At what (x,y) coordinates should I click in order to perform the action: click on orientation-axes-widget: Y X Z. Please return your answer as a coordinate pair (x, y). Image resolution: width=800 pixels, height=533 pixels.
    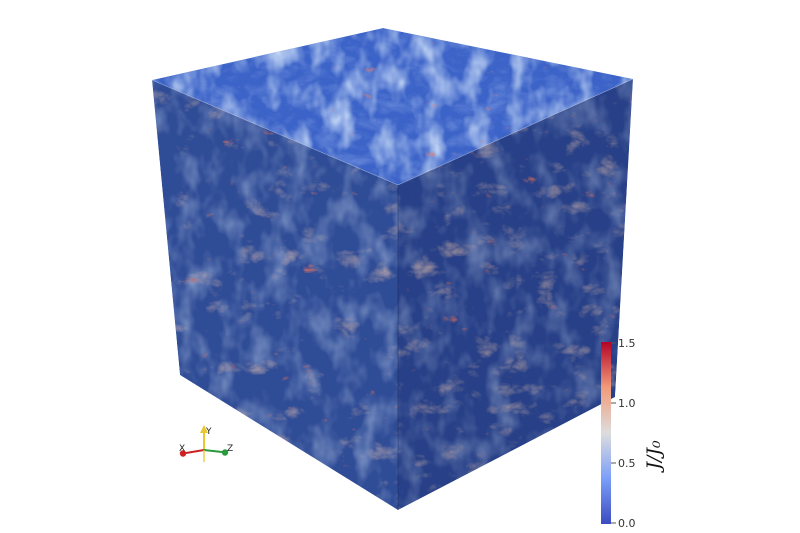
    Looking at the image, I should click on (206, 443).